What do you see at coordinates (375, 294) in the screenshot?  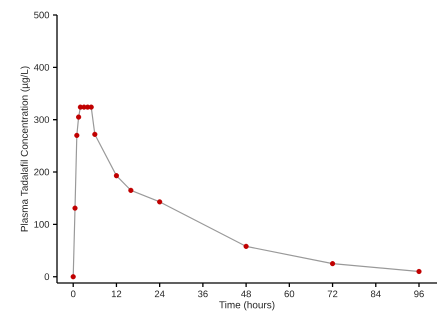 I see `x-tick-label: 84` at bounding box center [375, 294].